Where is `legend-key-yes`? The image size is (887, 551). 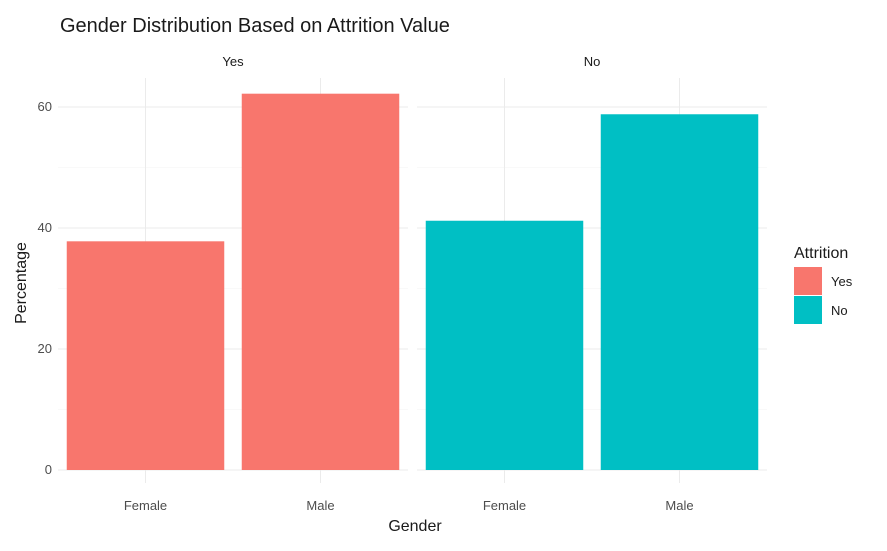
legend-key-yes is located at coordinates (808, 281).